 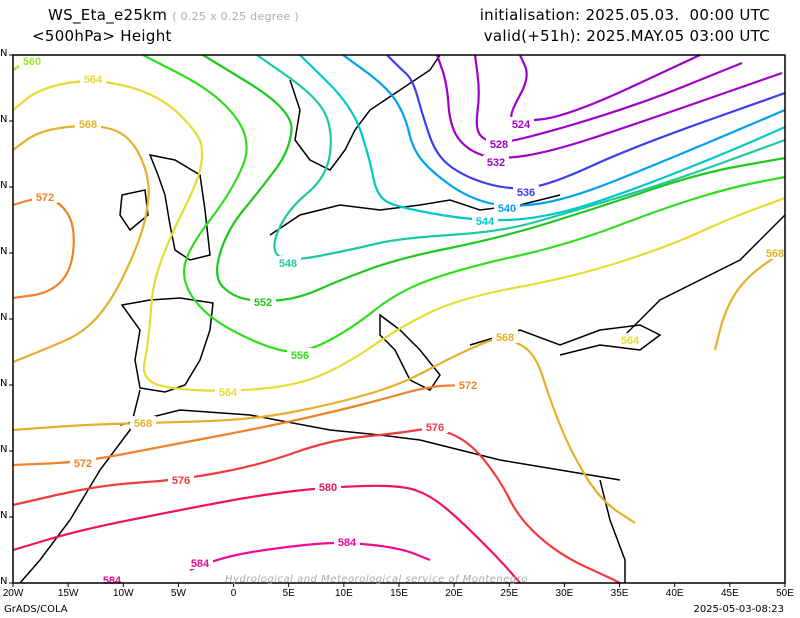 What do you see at coordinates (624, 15) in the screenshot?
I see `init-time: initialisation: 2025.05.03. 00:00 UTC` at bounding box center [624, 15].